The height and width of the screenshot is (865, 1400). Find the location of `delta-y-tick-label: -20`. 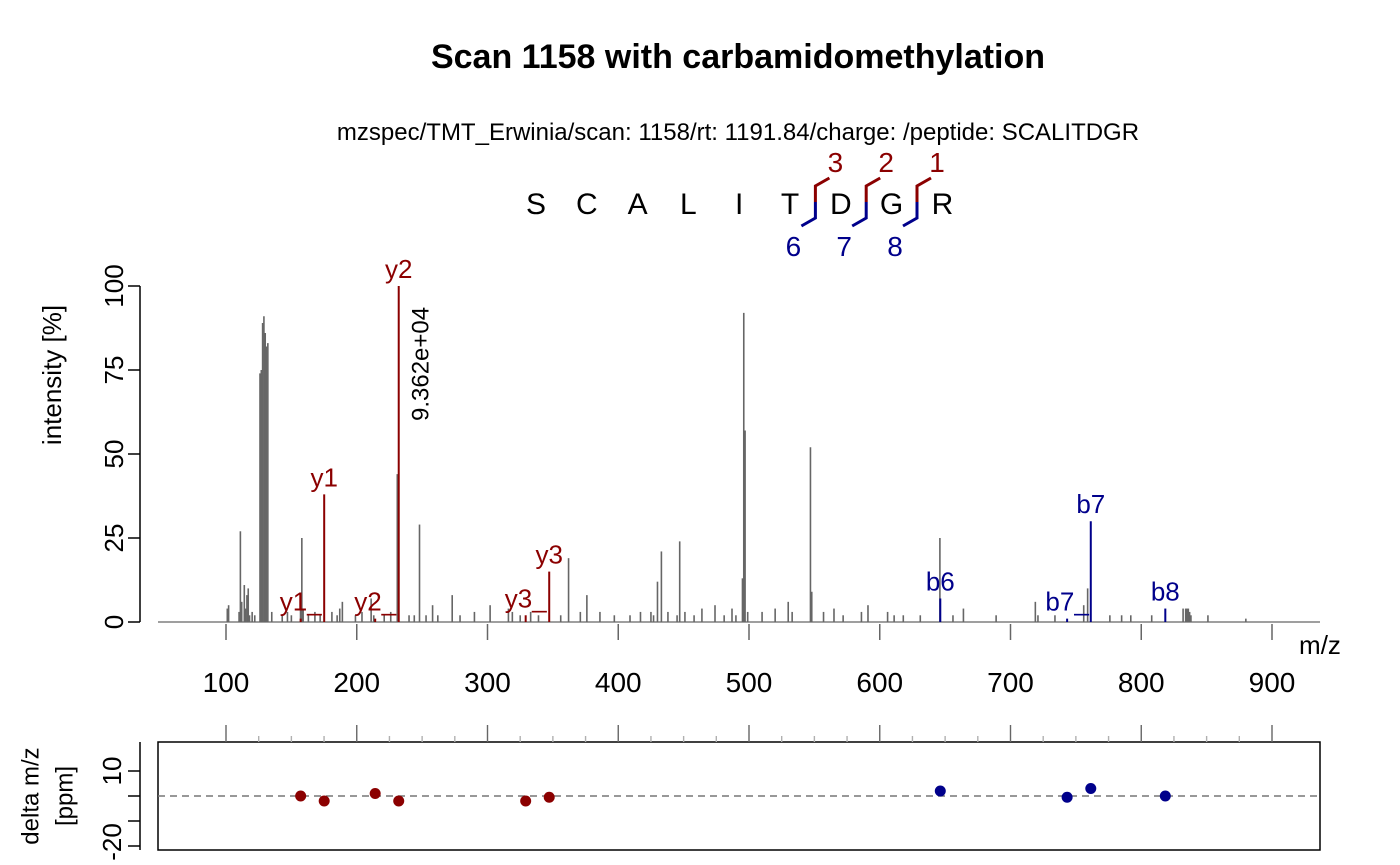

delta-y-tick-label: -20 is located at coordinates (112, 842).